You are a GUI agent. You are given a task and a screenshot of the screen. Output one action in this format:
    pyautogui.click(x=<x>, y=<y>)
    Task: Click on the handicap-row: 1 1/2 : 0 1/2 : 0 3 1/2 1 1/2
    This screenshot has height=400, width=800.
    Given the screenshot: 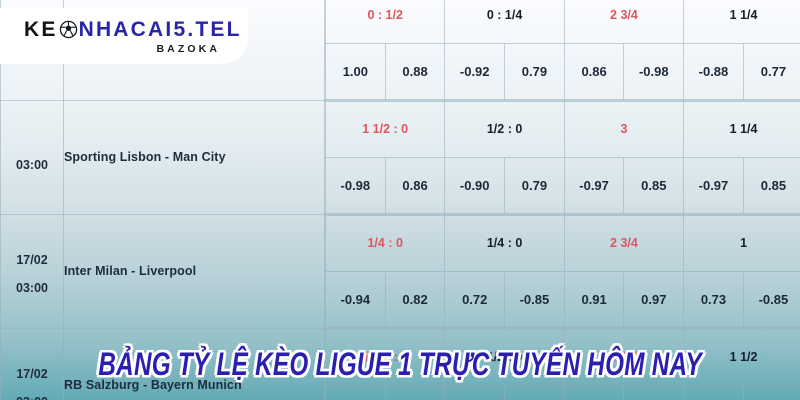 What is the action you would take?
    pyautogui.click(x=562, y=357)
    